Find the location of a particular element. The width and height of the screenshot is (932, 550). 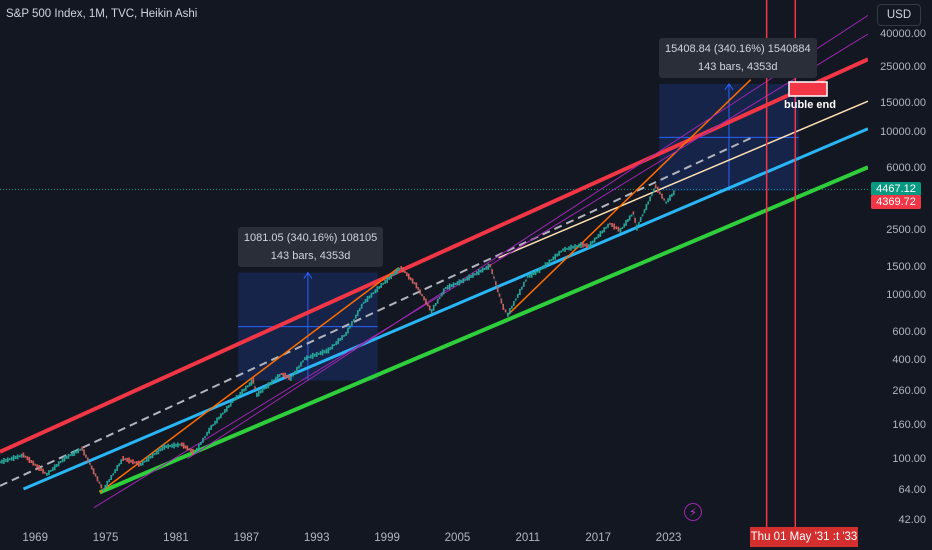

price-axis-tick: 42.00 is located at coordinates (912, 520).